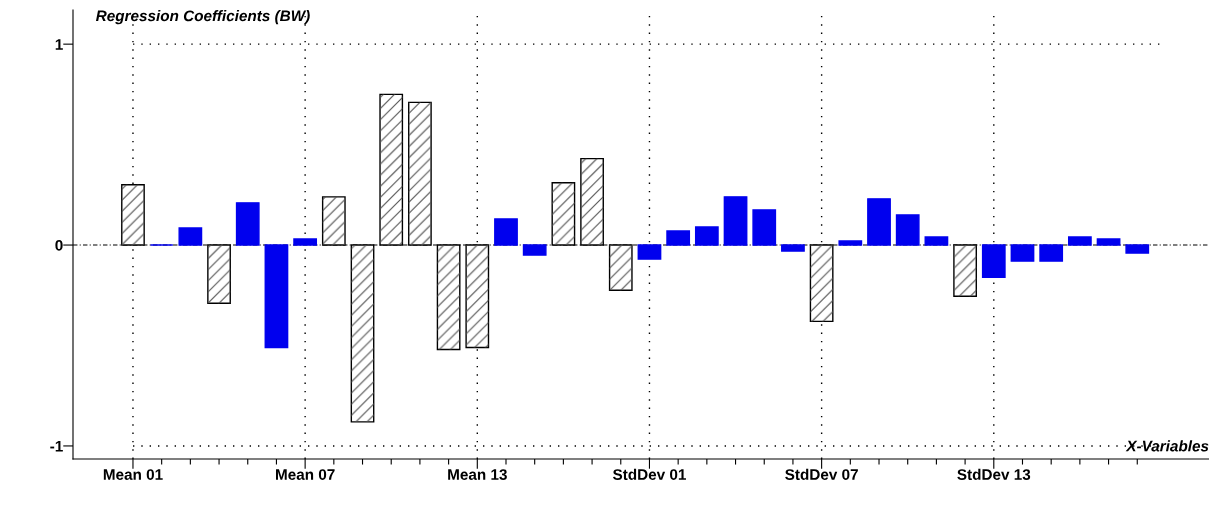 The height and width of the screenshot is (513, 1209). Describe the element at coordinates (477, 474) in the screenshot. I see `x-tick-label: Mean 13` at that location.